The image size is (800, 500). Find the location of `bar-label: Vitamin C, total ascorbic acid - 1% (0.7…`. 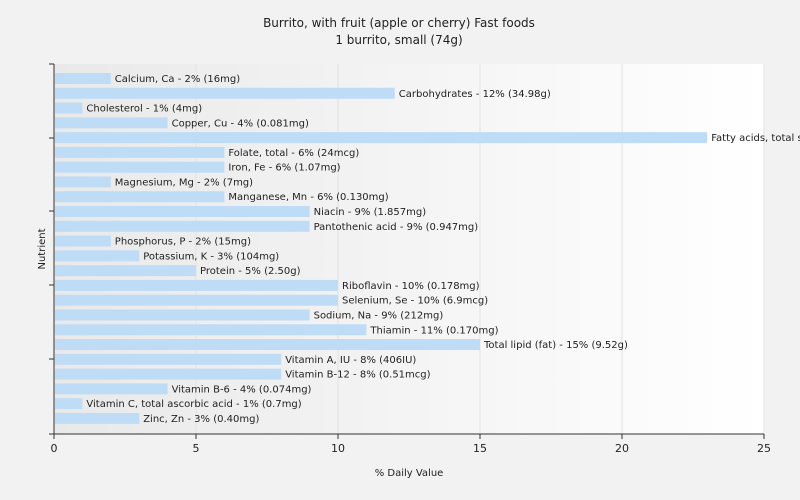

bar-label: Vitamin C, total ascorbic acid - 1% (0.7… is located at coordinates (193, 404).